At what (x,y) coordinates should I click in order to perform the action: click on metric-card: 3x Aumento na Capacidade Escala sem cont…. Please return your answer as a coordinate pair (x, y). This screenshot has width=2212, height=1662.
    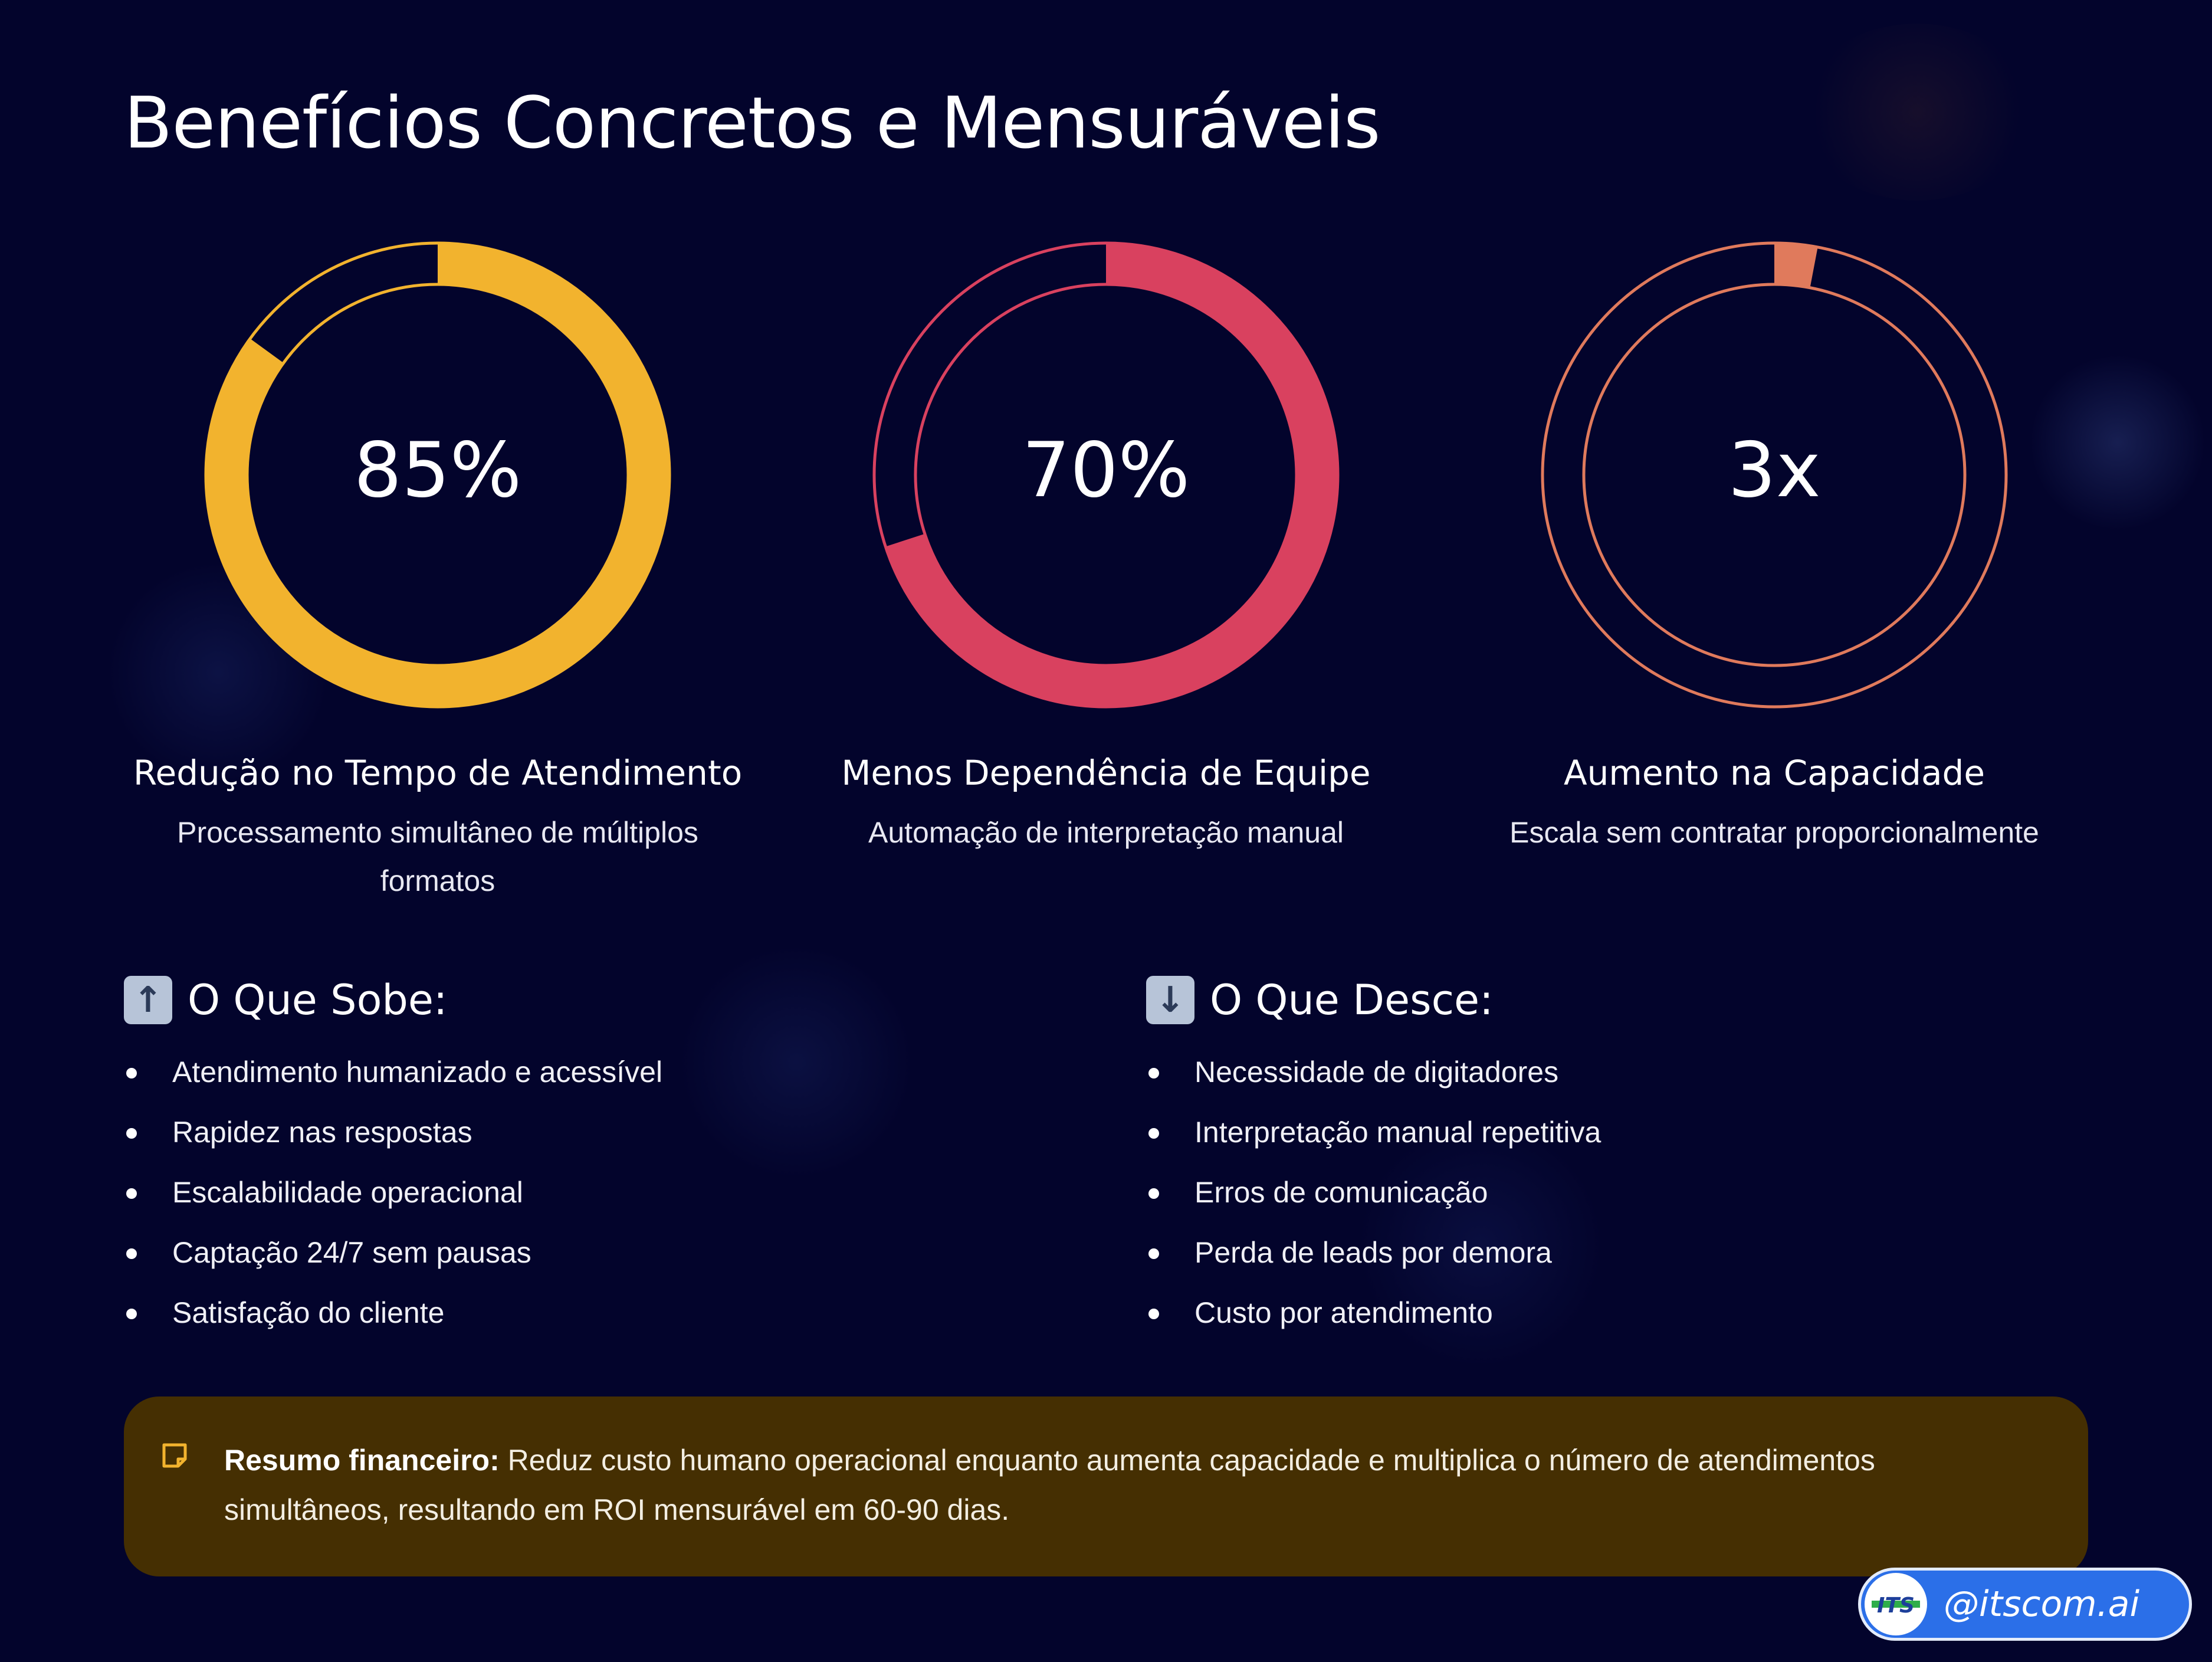
    Looking at the image, I should click on (1774, 548).